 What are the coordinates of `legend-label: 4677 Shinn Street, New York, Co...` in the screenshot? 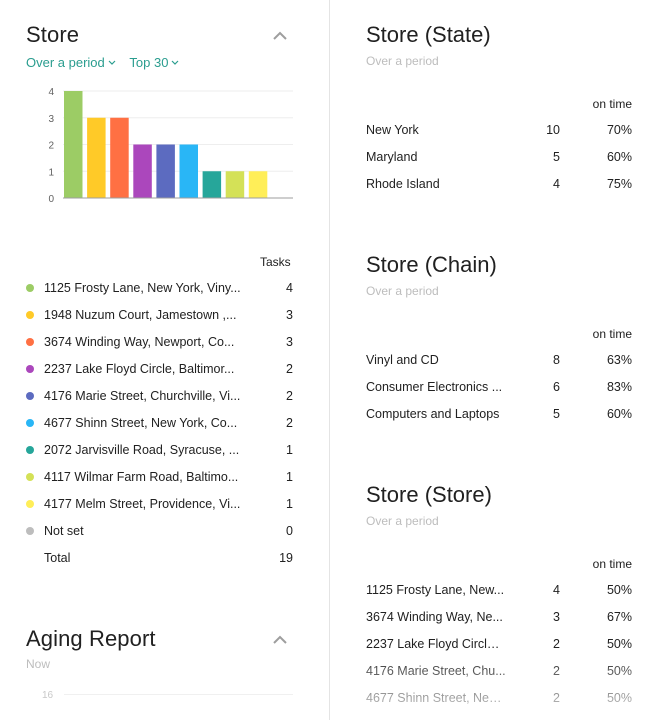 It's located at (141, 423).